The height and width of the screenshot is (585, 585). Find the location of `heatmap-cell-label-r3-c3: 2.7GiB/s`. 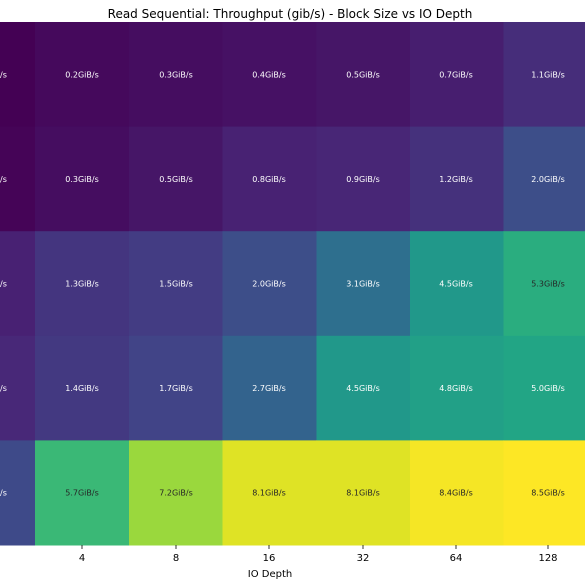

heatmap-cell-label-r3-c3: 2.7GiB/s is located at coordinates (269, 388).